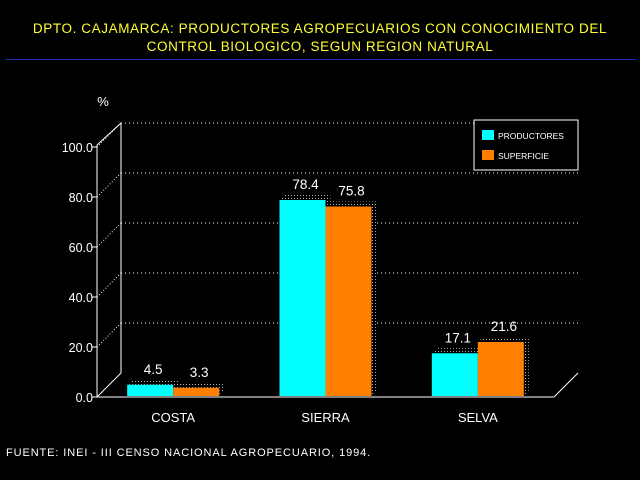 This screenshot has width=640, height=480. Describe the element at coordinates (566, 385) in the screenshot. I see `floor-right-edge` at that location.